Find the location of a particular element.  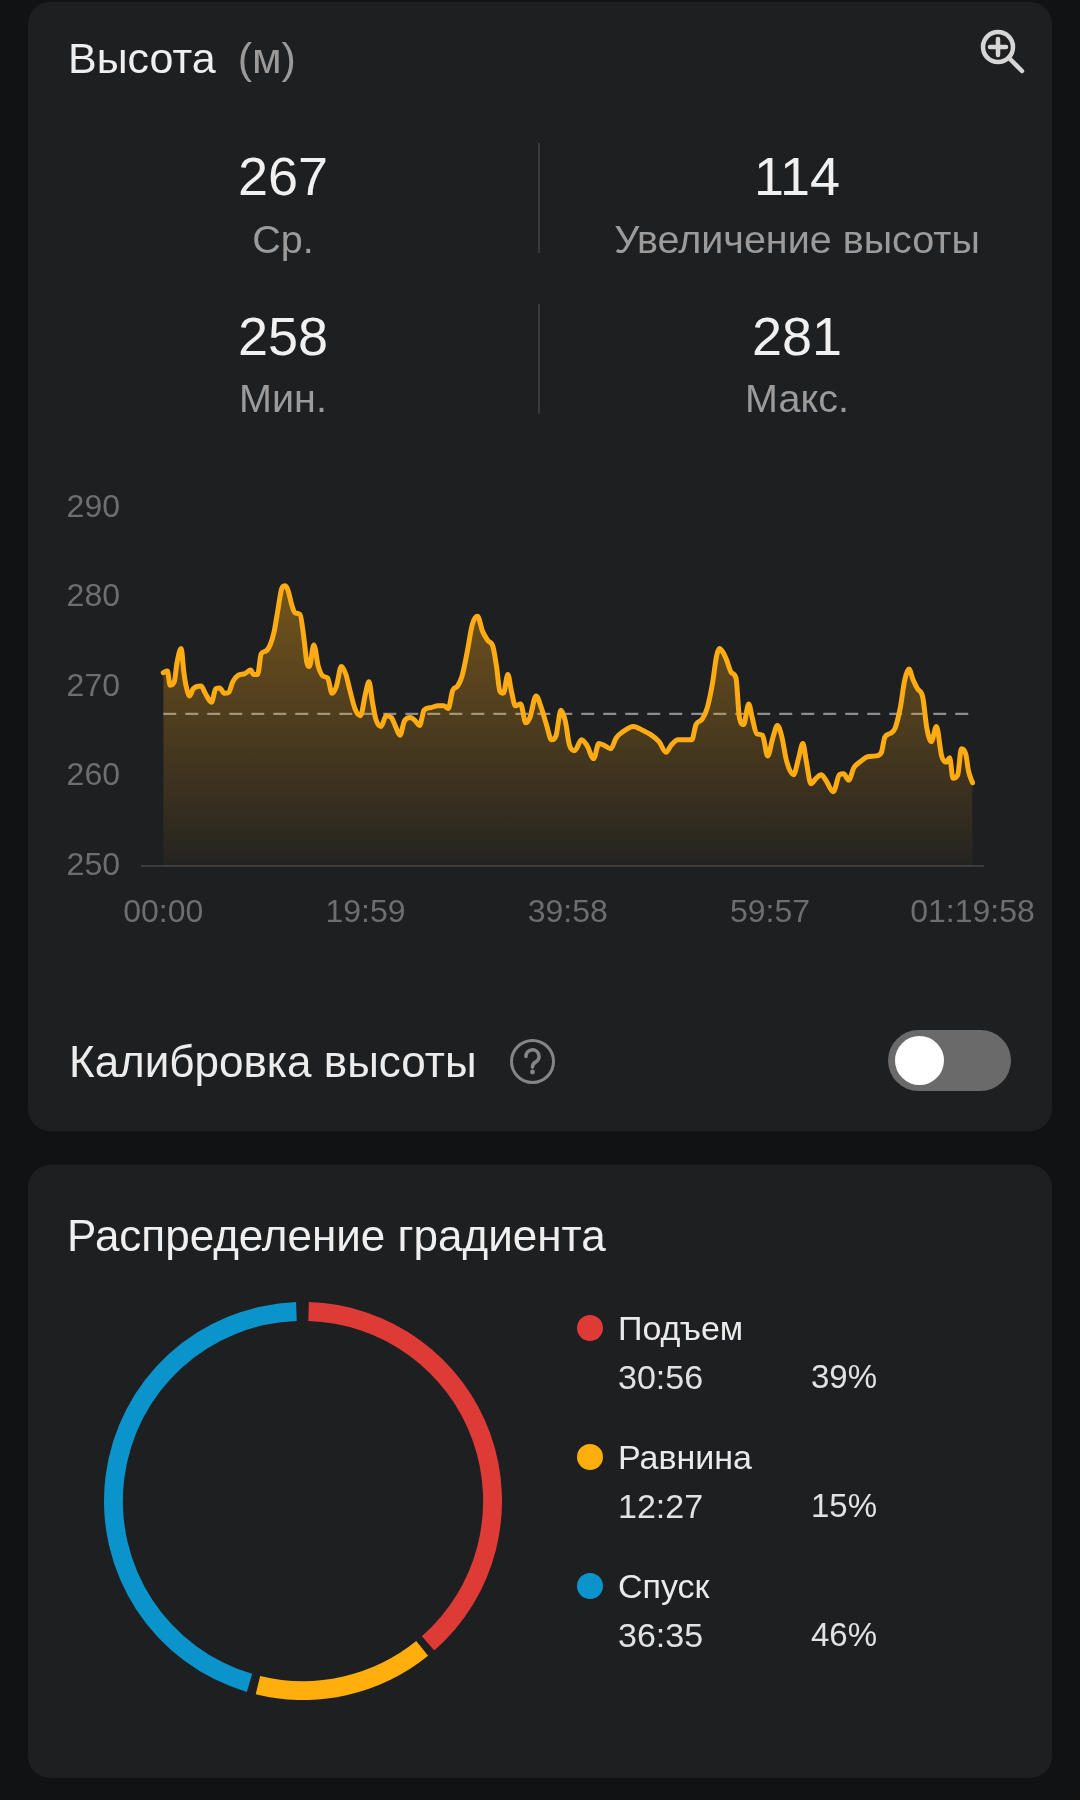

text: 281 is located at coordinates (797, 336).